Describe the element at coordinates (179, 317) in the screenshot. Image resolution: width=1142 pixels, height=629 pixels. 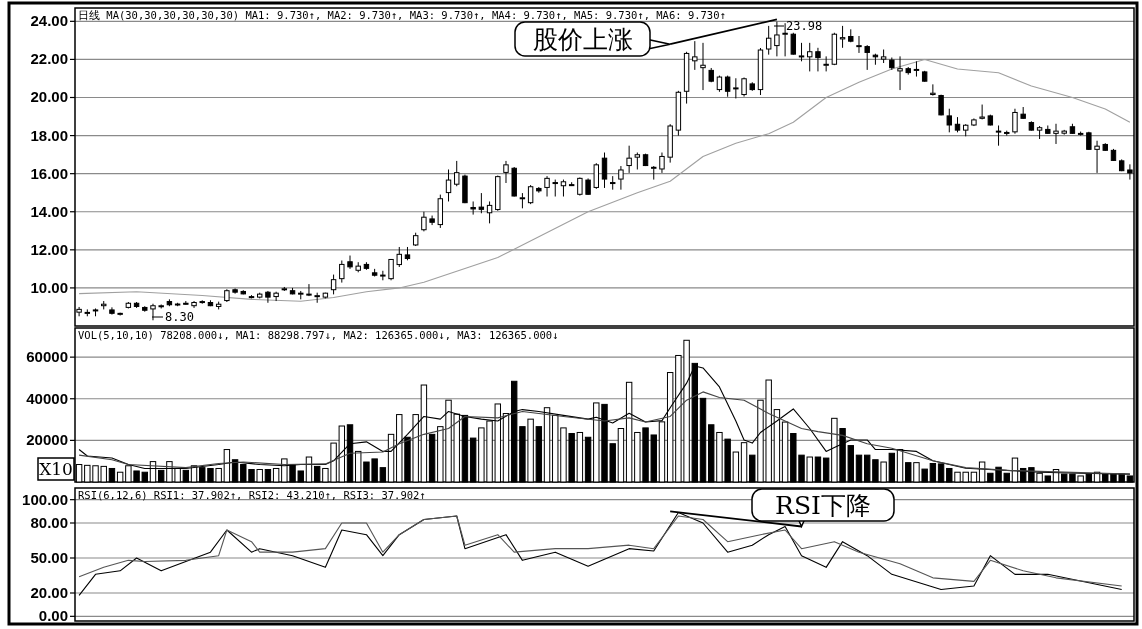
I see `annotation: 8.30` at that location.